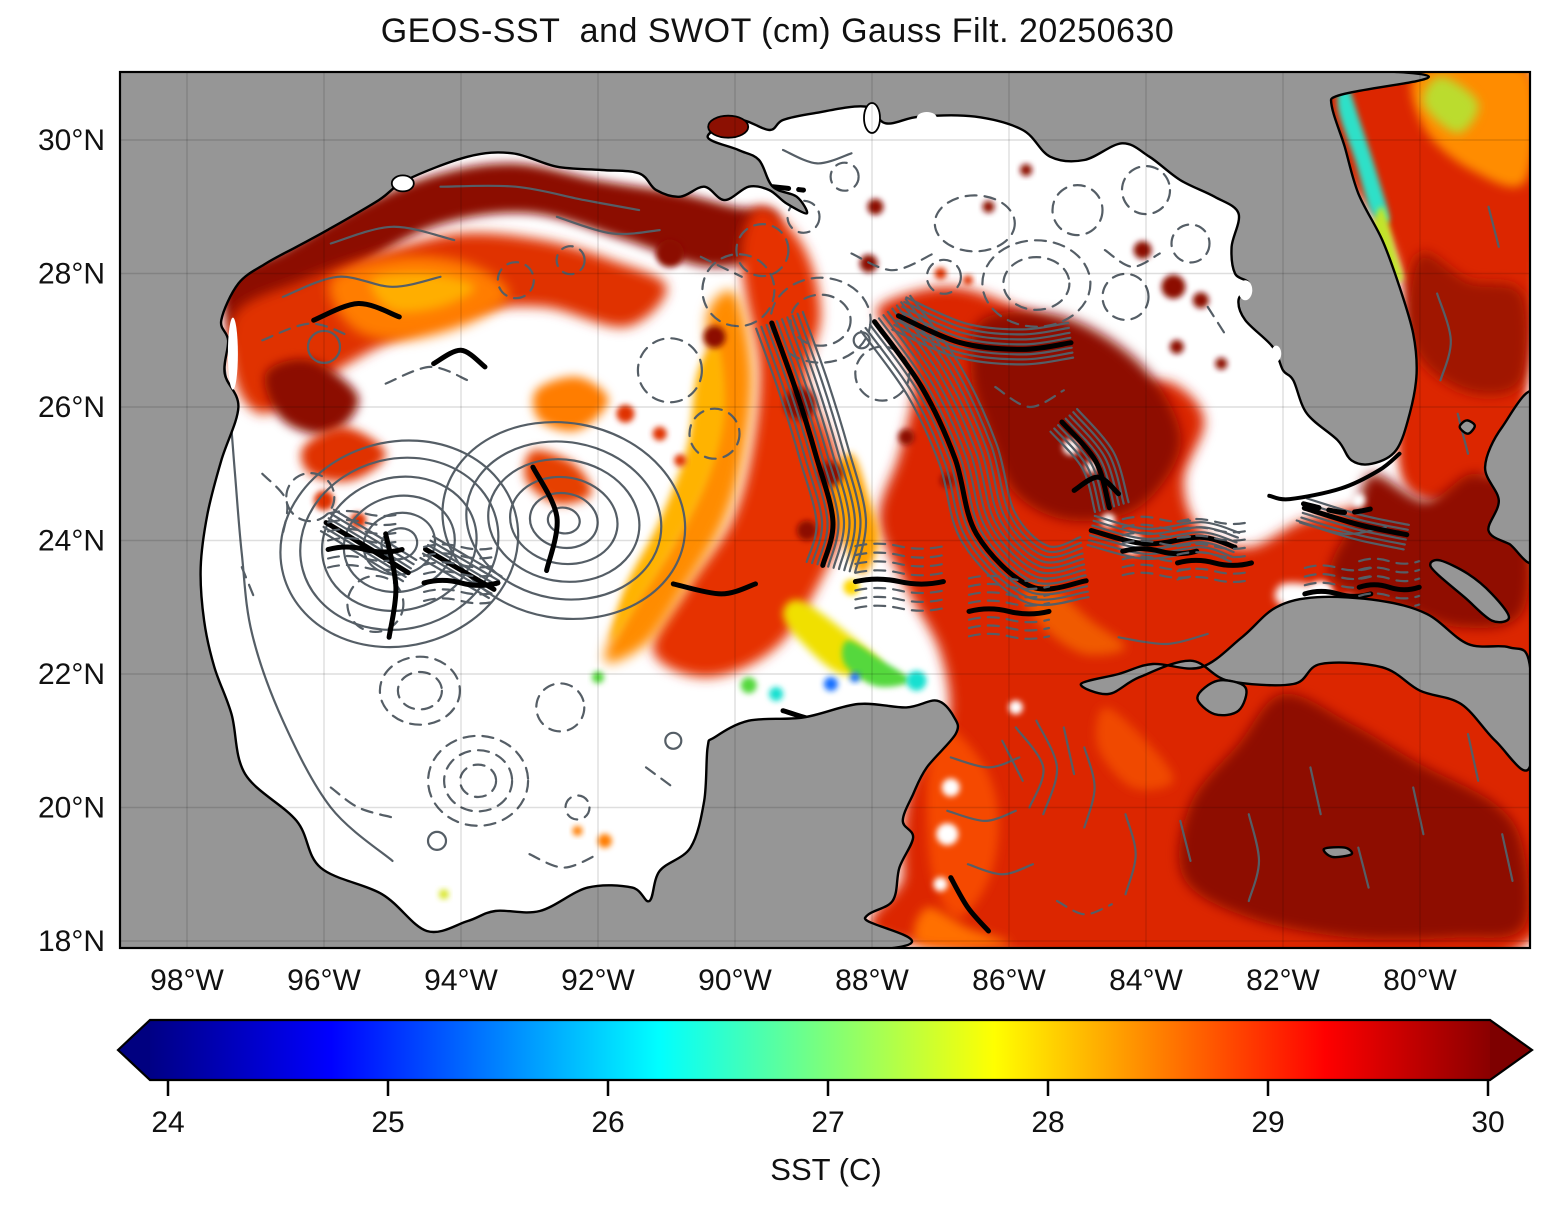  What do you see at coordinates (872, 118) in the screenshot?
I see `waterbody-mobile-bay` at bounding box center [872, 118].